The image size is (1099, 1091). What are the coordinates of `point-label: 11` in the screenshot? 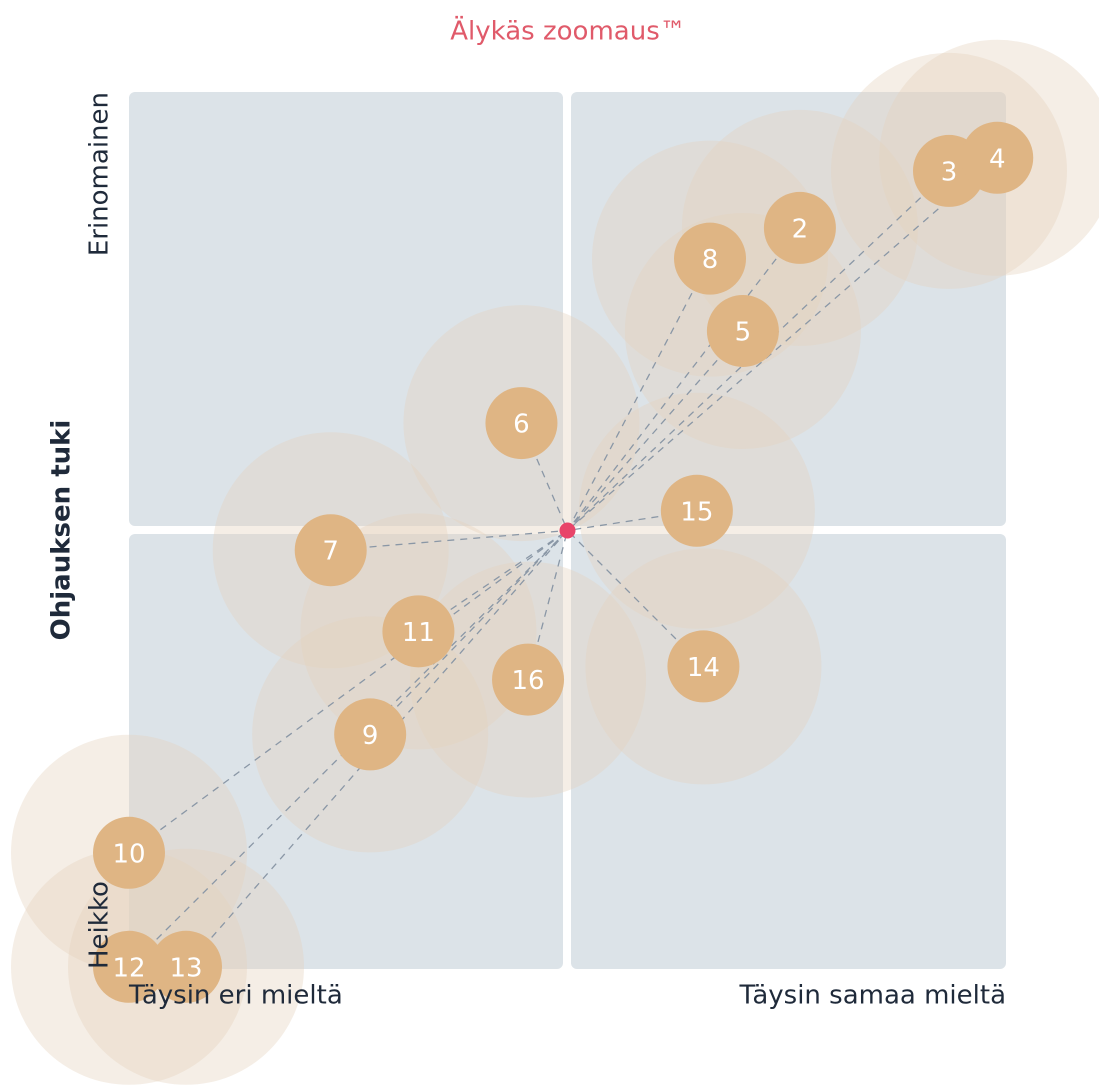 It's located at (418, 633).